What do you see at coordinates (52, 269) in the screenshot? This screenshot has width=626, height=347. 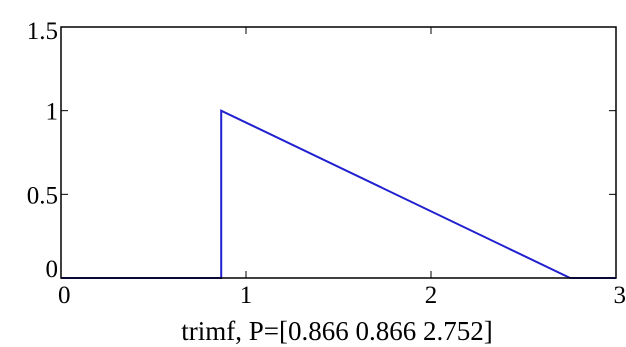 I see `y-tick-label: 0` at bounding box center [52, 269].